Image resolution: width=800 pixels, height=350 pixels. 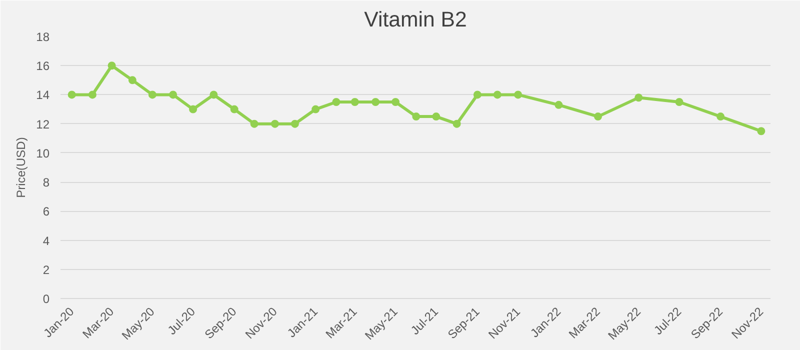 What do you see at coordinates (46, 211) in the screenshot?
I see `y-tick-label: 6` at bounding box center [46, 211].